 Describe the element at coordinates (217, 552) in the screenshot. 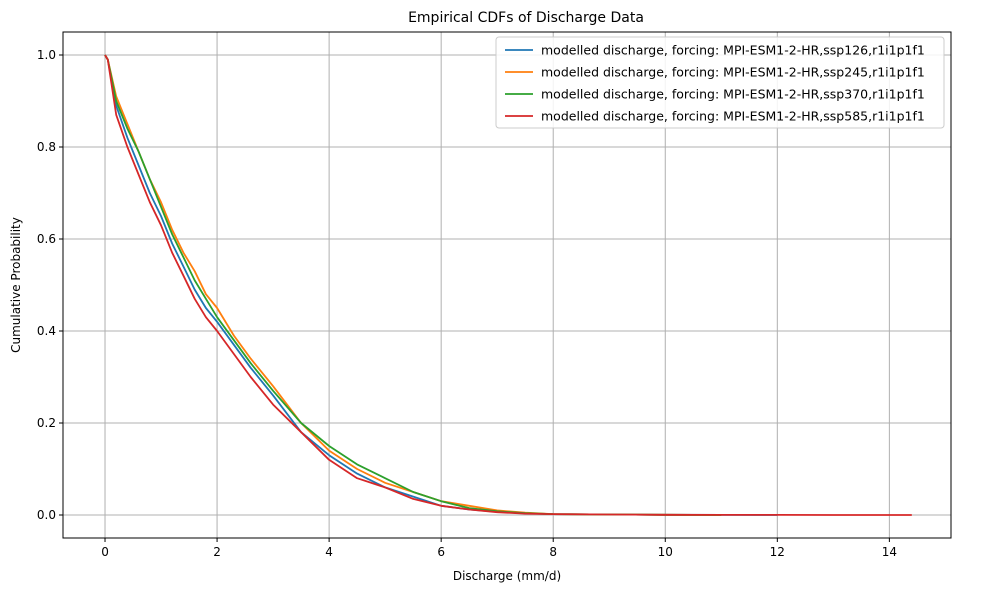

I see `x-tick-label: 2` at that location.